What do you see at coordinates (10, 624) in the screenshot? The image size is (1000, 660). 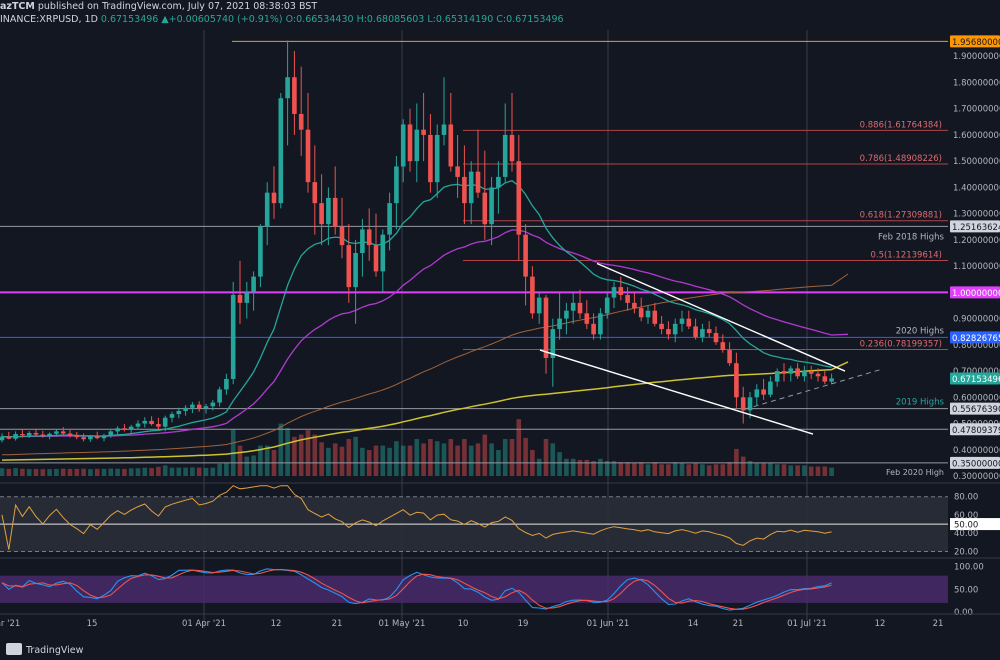 I see `time-axis-tick: ar '21` at bounding box center [10, 624].